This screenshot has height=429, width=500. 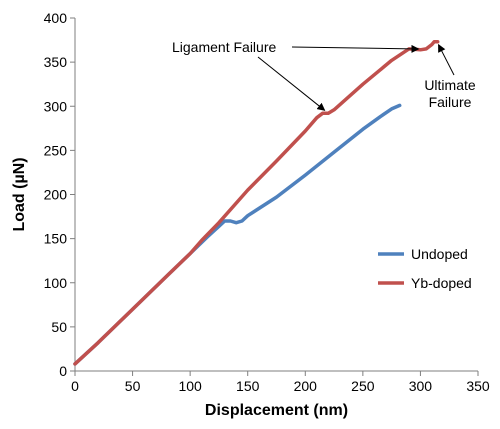 I want to click on annotation-arrow-ultimate, so click(x=446, y=59).